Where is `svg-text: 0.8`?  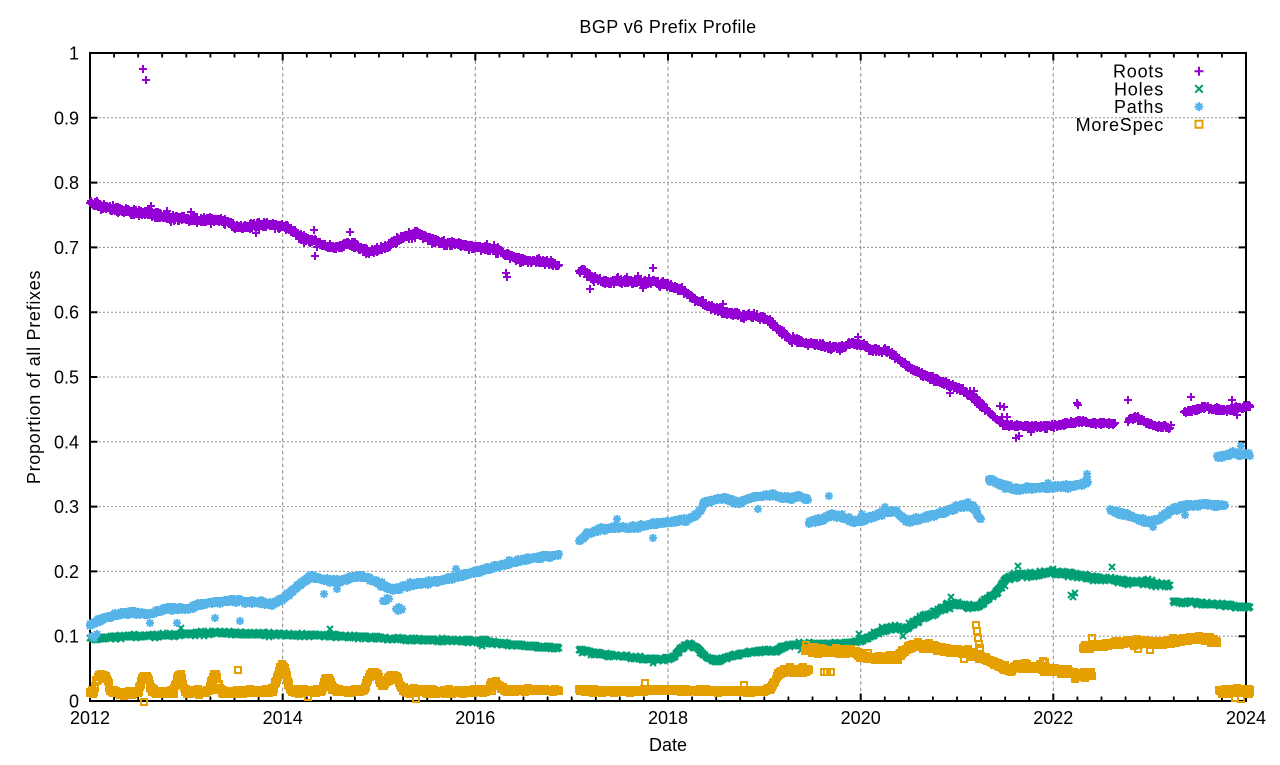
svg-text: 0.8 is located at coordinates (66, 183).